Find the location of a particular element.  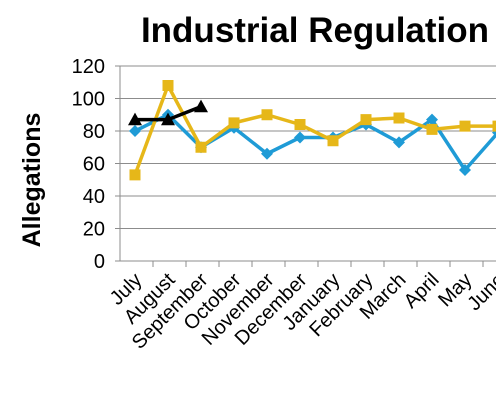

y-tick-labels: 0 20 40 60 80 100 120 is located at coordinates (88, 164).